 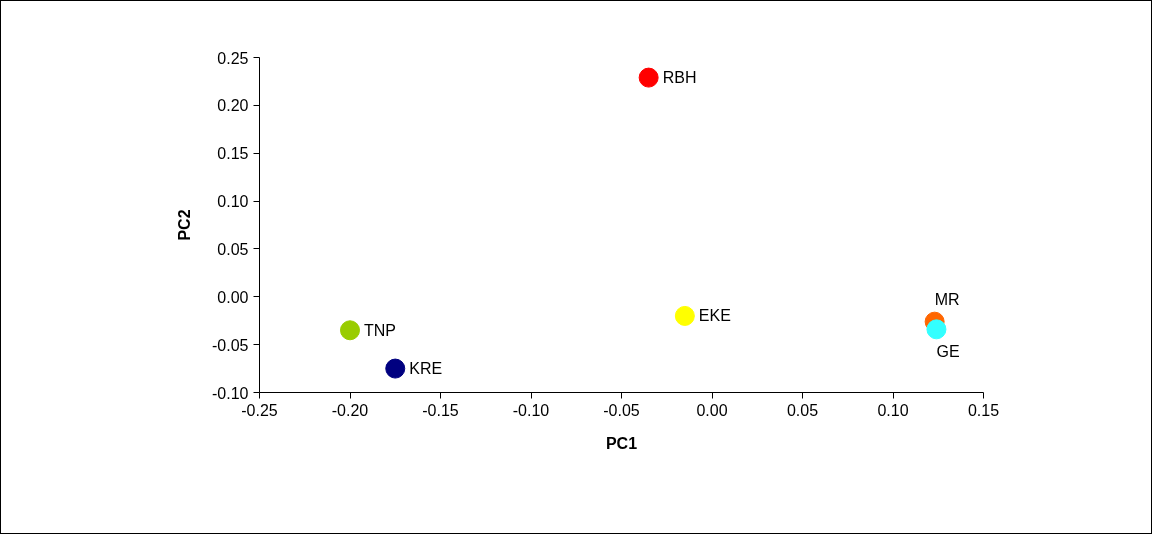 I want to click on x-tick-label: -0.15, so click(x=440, y=410).